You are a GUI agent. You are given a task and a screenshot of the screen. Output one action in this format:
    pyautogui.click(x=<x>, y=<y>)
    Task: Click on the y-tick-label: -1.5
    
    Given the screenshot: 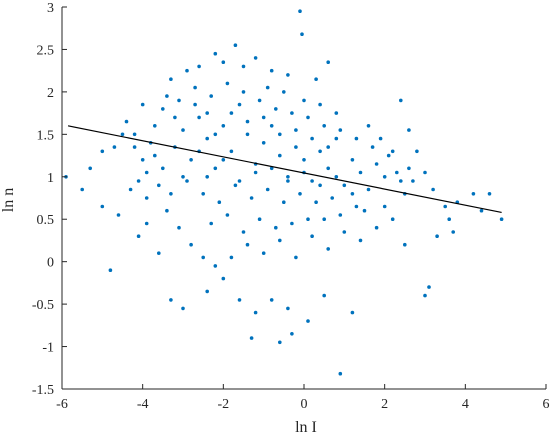 What is the action you would take?
    pyautogui.click(x=43, y=390)
    